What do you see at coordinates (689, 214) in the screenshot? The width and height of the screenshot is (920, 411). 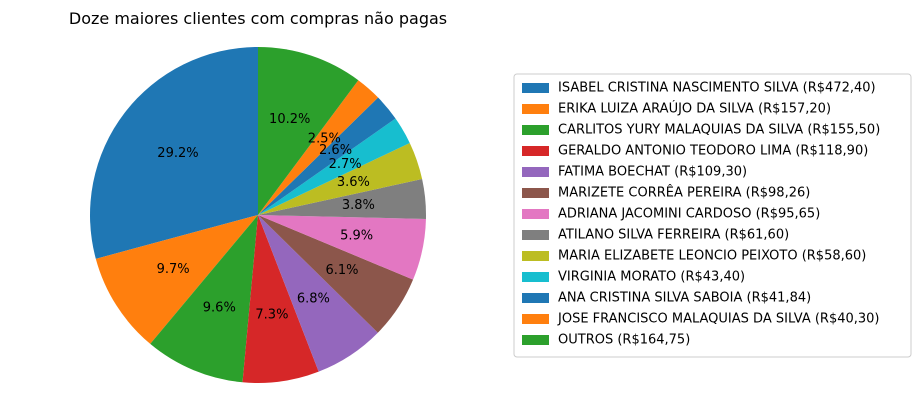 I see `legend-entry-label: ADRIANA JACOMINI CARDOSO (R$95,65)` at bounding box center [689, 214].